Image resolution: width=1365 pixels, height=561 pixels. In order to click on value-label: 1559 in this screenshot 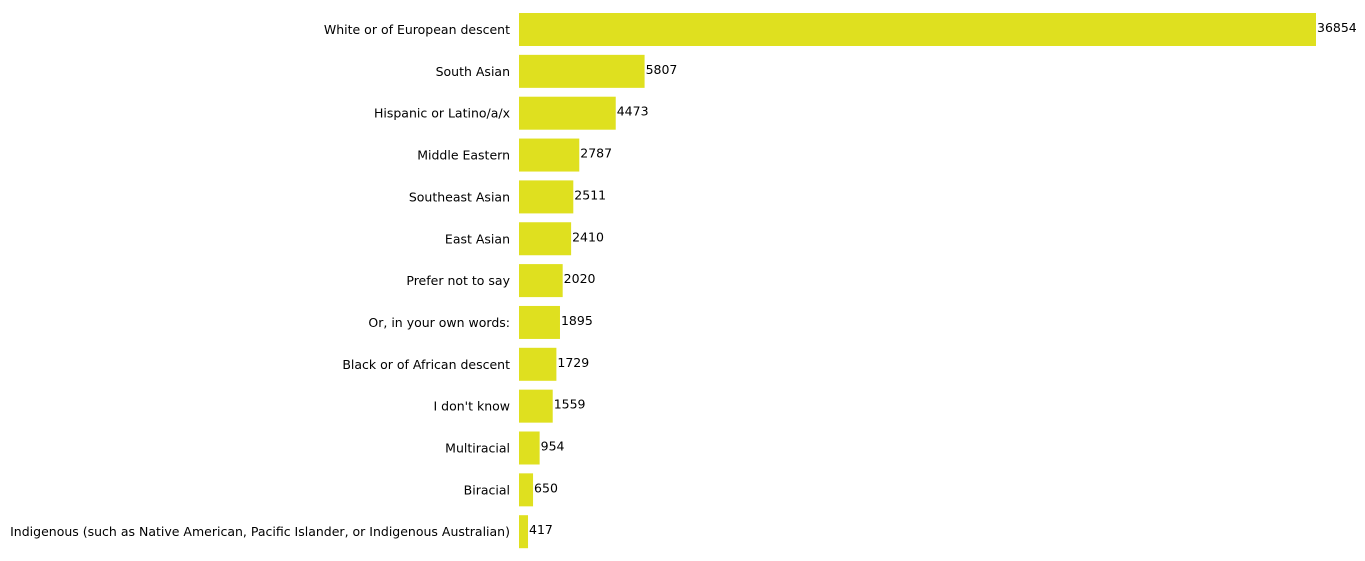, I will do `click(570, 404)`.